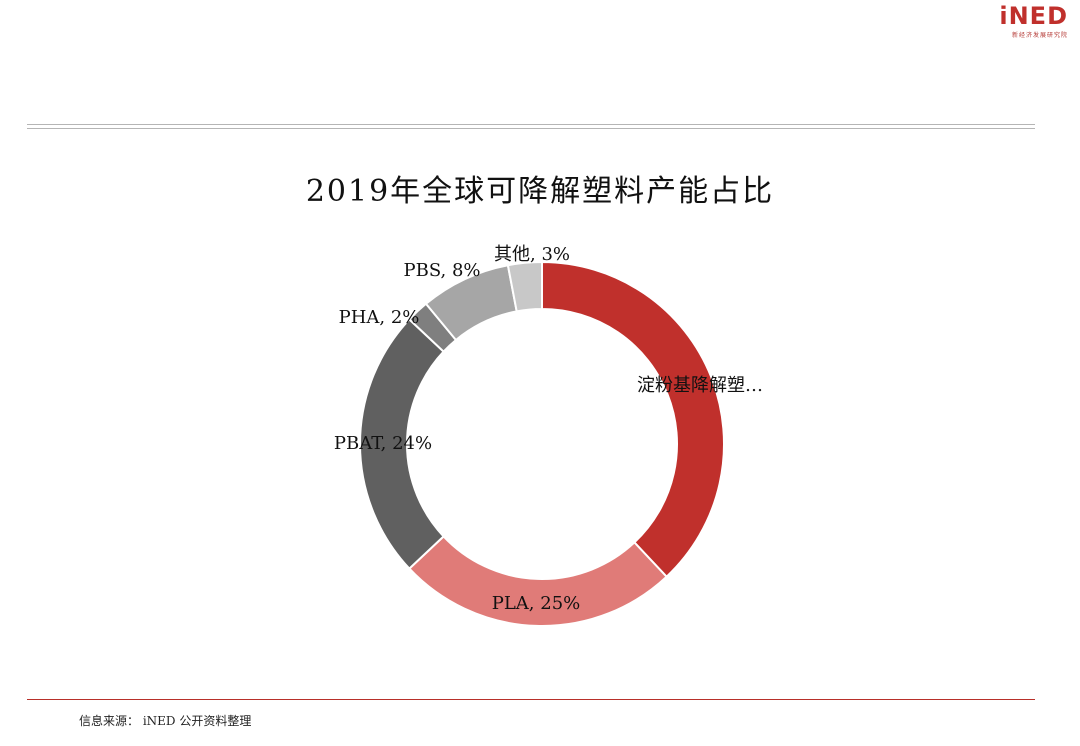 The height and width of the screenshot is (746, 1080). What do you see at coordinates (379, 317) in the screenshot?
I see `slice-label: PHA, 2%` at bounding box center [379, 317].